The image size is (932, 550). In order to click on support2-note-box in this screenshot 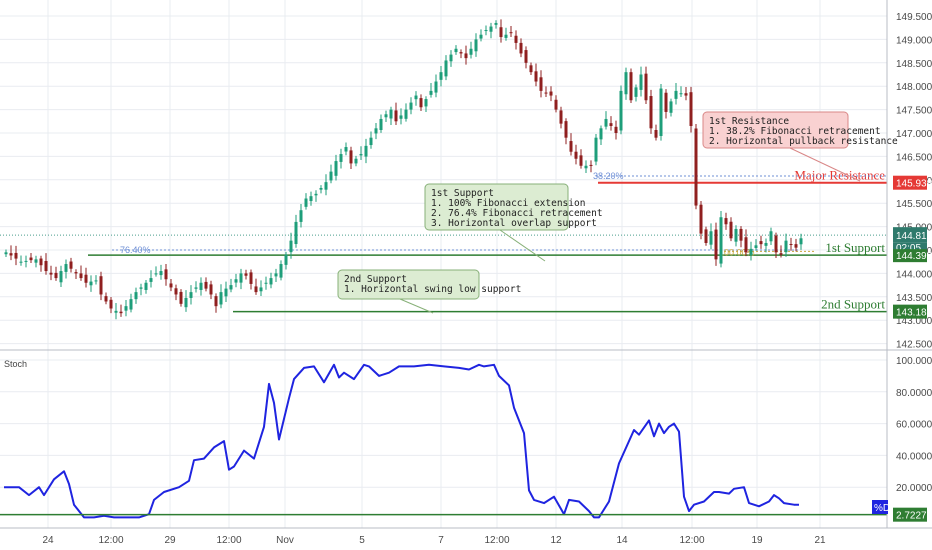, I will do `click(408, 284)`.